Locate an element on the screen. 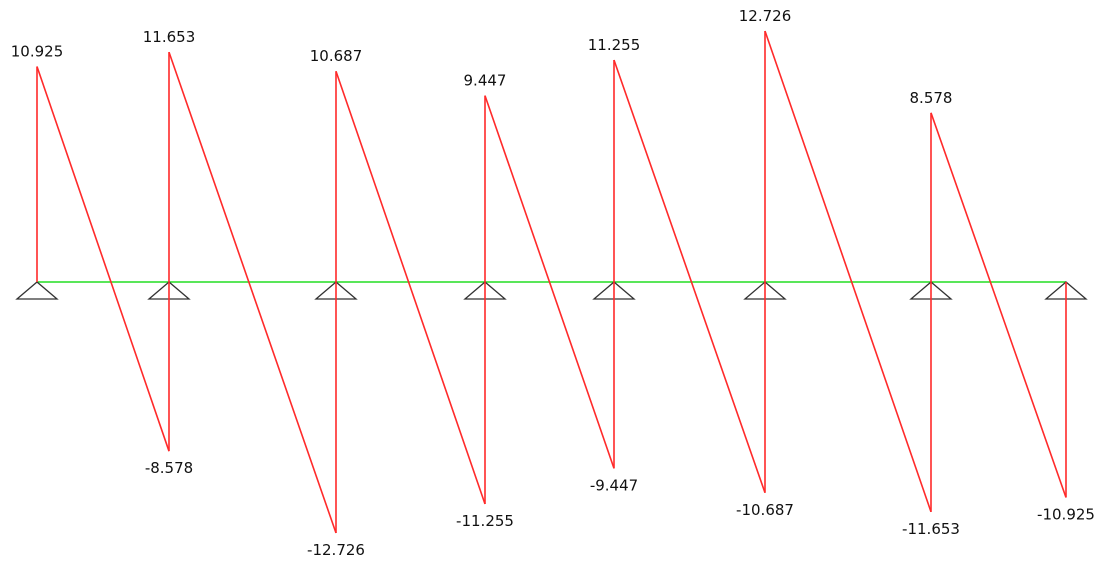 The image size is (1101, 561). span-4-end-value-label: -9.447 is located at coordinates (614, 485).